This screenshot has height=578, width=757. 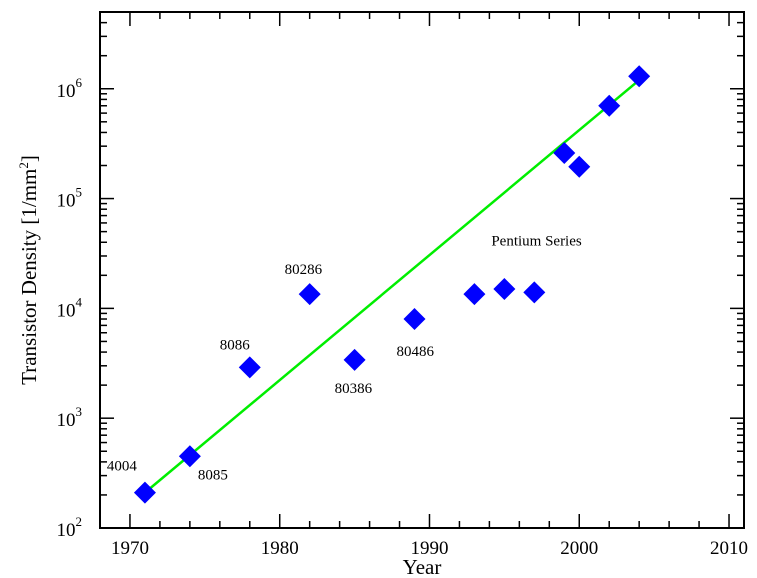 What do you see at coordinates (304, 270) in the screenshot?
I see `annotation-label: 80286` at bounding box center [304, 270].